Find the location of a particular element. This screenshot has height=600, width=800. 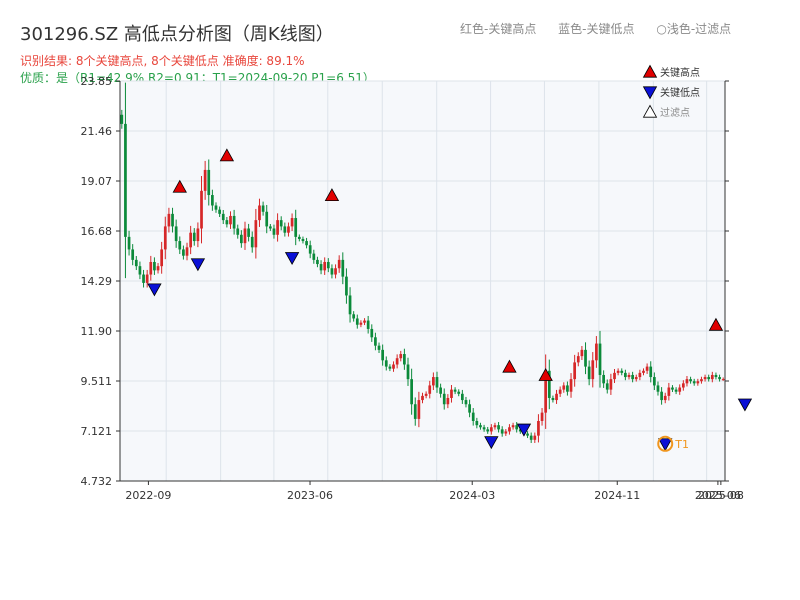

top-legend-blue: 蓝色-关键低点 is located at coordinates (596, 29).